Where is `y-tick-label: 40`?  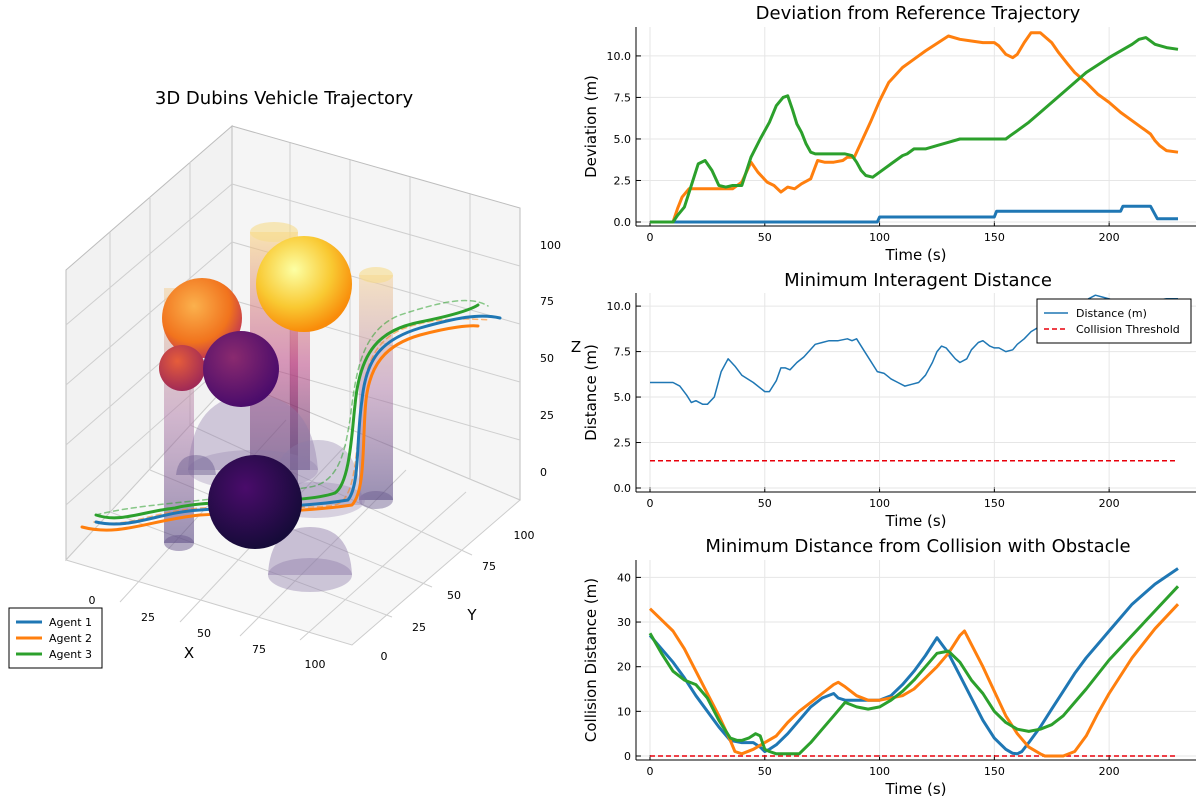 y-tick-label: 40 is located at coordinates (624, 577).